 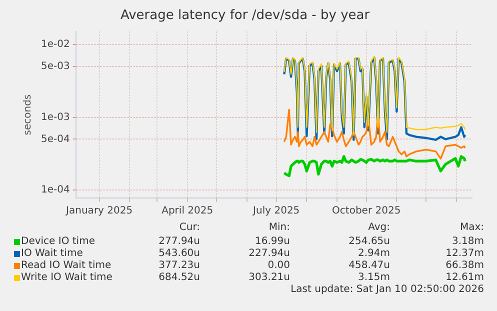 What do you see at coordinates (55, 44) in the screenshot?
I see `y-tick-label: 1e-02` at bounding box center [55, 44].